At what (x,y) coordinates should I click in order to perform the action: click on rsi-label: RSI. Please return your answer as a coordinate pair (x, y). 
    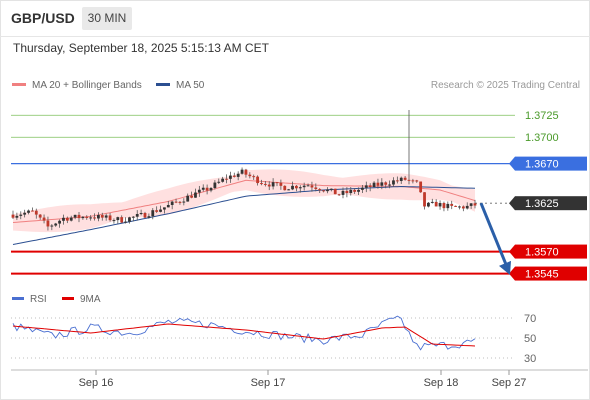
    Looking at the image, I should click on (38, 299).